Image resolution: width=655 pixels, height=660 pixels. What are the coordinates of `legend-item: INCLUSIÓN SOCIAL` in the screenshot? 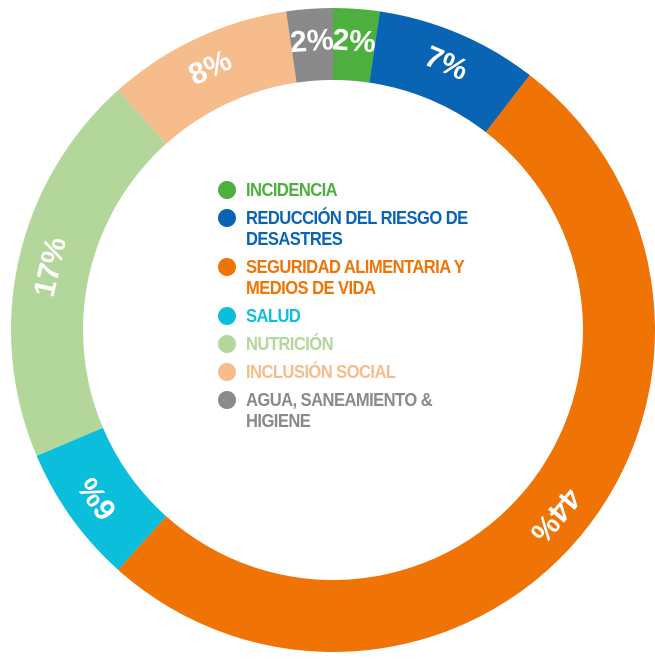 It's located at (368, 372).